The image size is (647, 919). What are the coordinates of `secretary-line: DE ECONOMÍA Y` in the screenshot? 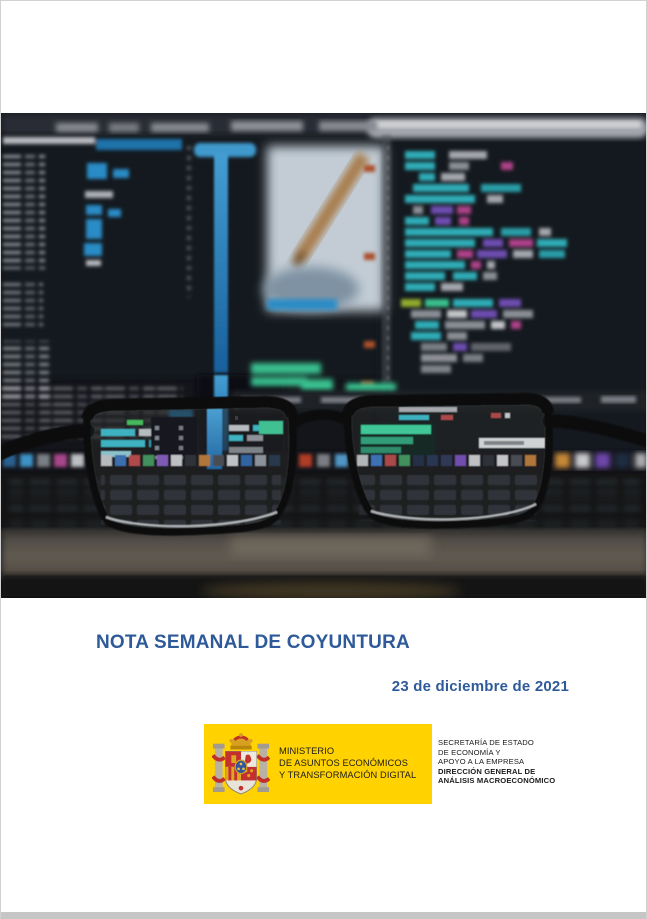 It's located at (469, 752).